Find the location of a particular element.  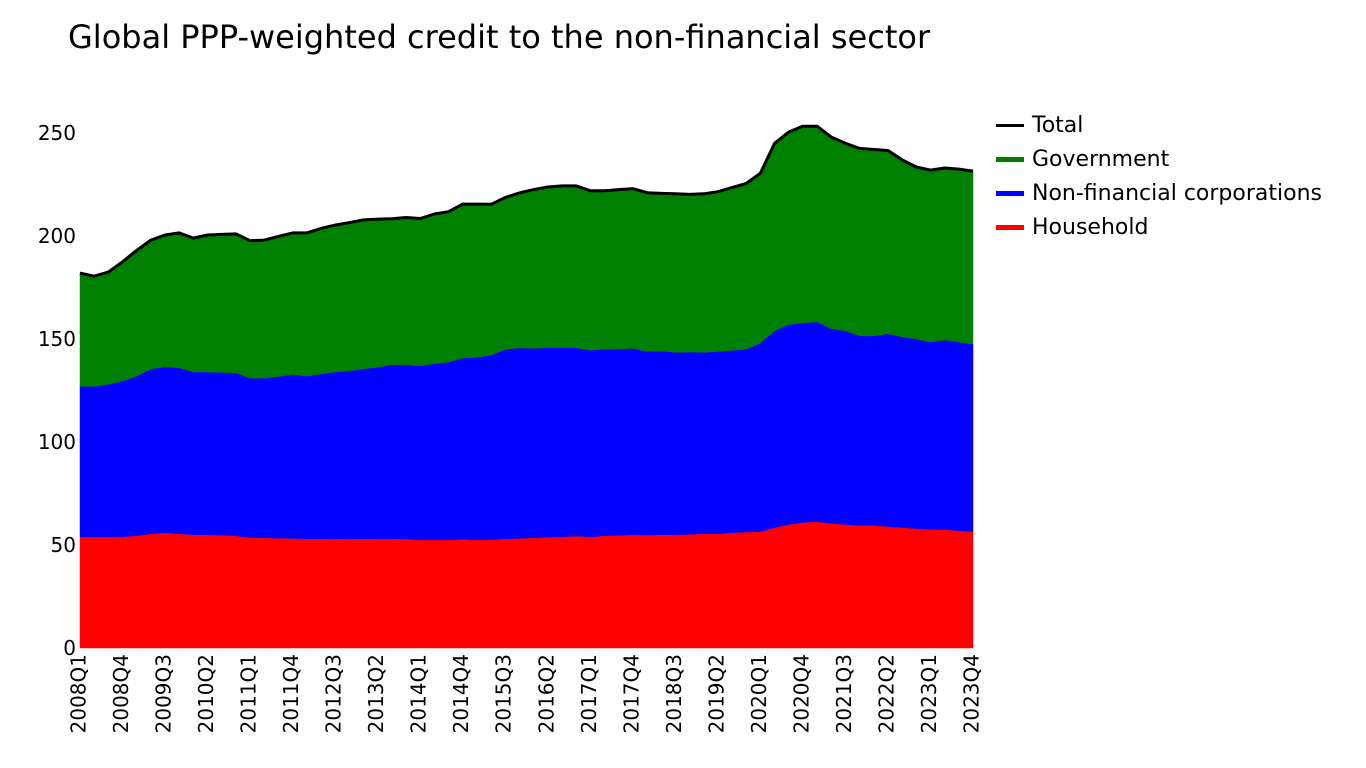

y-tick-label: 200 is located at coordinates (57, 236).